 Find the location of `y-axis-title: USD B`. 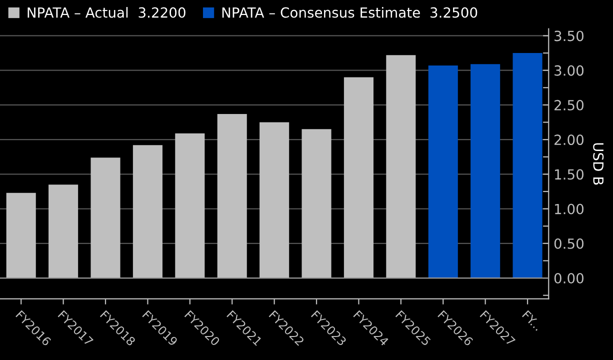

y-axis-title: USD B is located at coordinates (598, 164).